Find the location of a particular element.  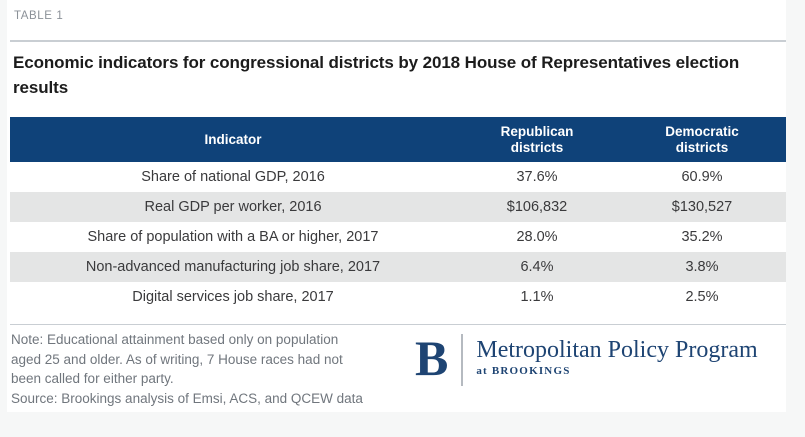

column-header-indicator: Indicator is located at coordinates (233, 139).